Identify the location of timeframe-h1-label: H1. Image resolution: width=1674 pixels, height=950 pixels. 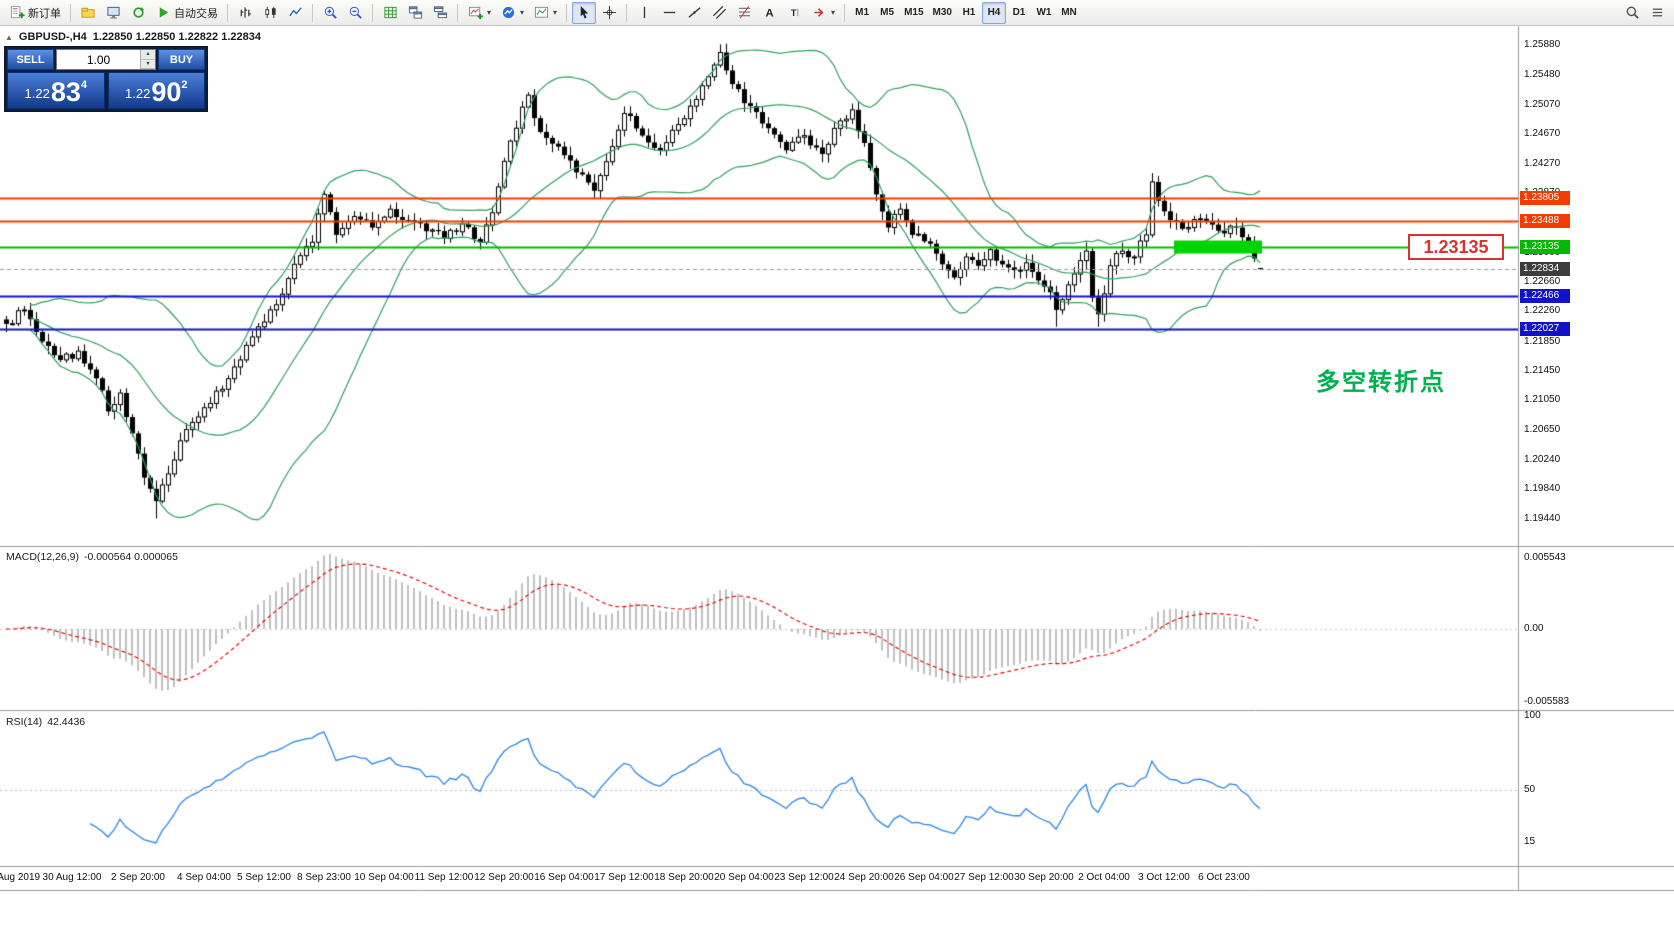
(969, 12).